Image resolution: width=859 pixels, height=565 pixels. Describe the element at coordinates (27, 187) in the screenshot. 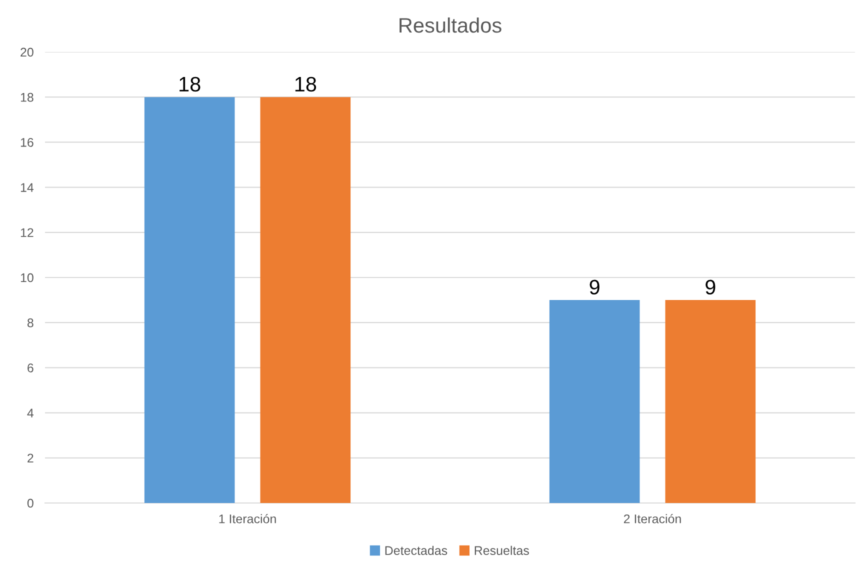

I see `y-tick-label: 14` at that location.